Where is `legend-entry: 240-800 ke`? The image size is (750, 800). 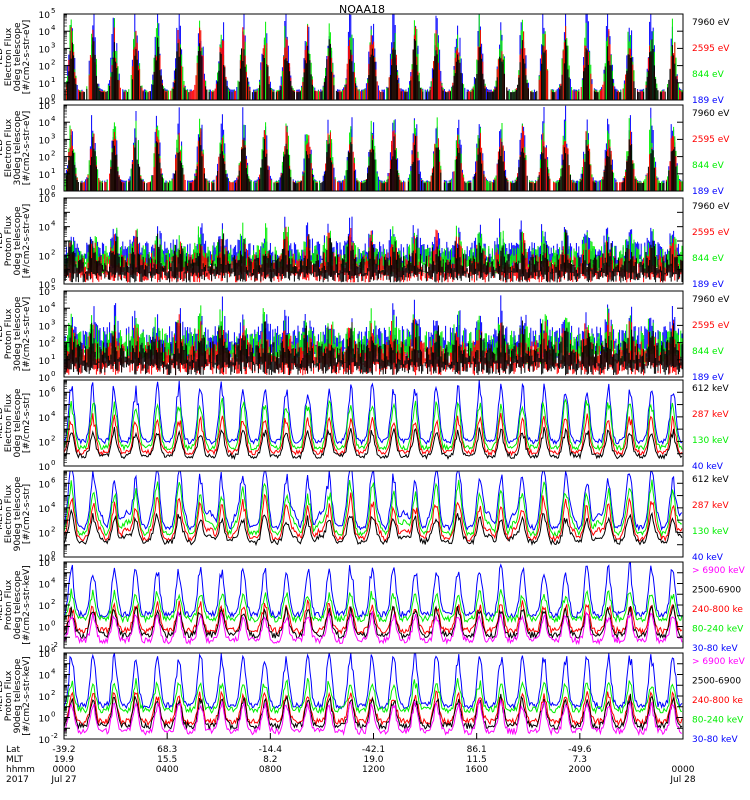 legend-entry: 240-800 ke is located at coordinates (717, 610).